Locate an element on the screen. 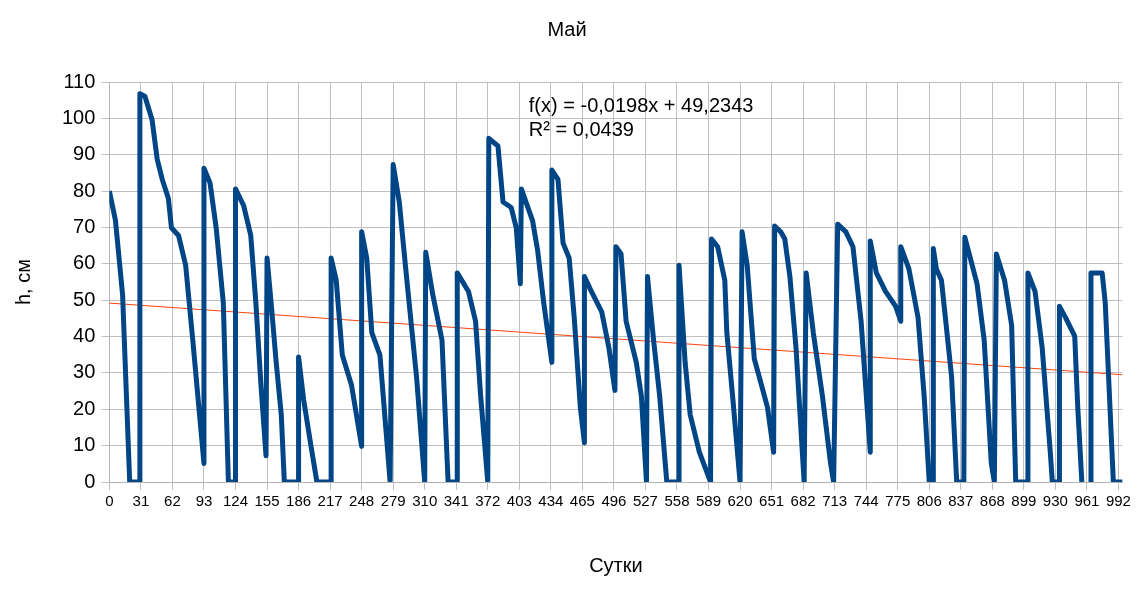 This screenshot has width=1142, height=590. x-tick-label: 93 is located at coordinates (204, 501).